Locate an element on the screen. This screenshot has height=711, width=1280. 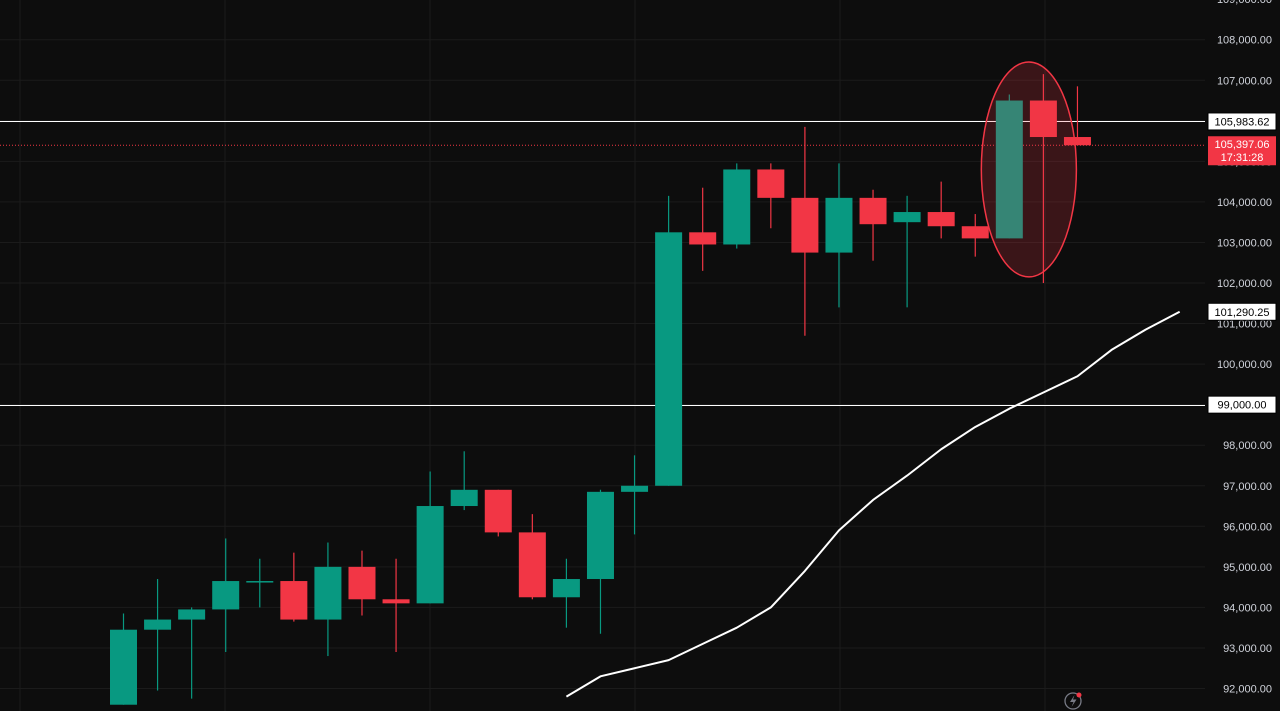
lightning-icon is located at coordinates (1073, 701).